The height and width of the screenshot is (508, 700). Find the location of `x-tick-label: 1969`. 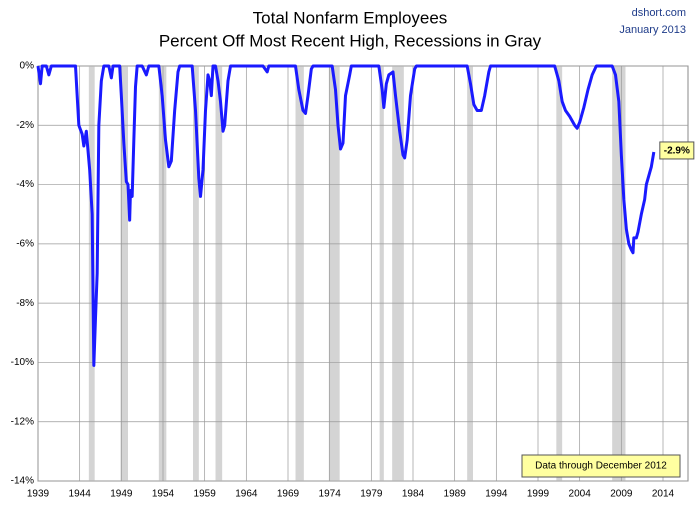

x-tick-label: 1969 is located at coordinates (288, 494).